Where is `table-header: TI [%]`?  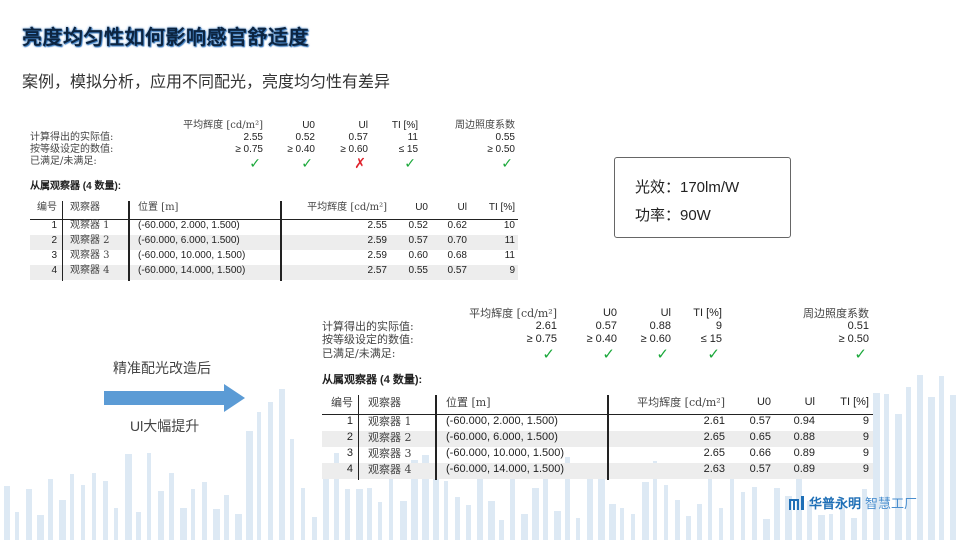 table-header: TI [%] is located at coordinates (854, 402).